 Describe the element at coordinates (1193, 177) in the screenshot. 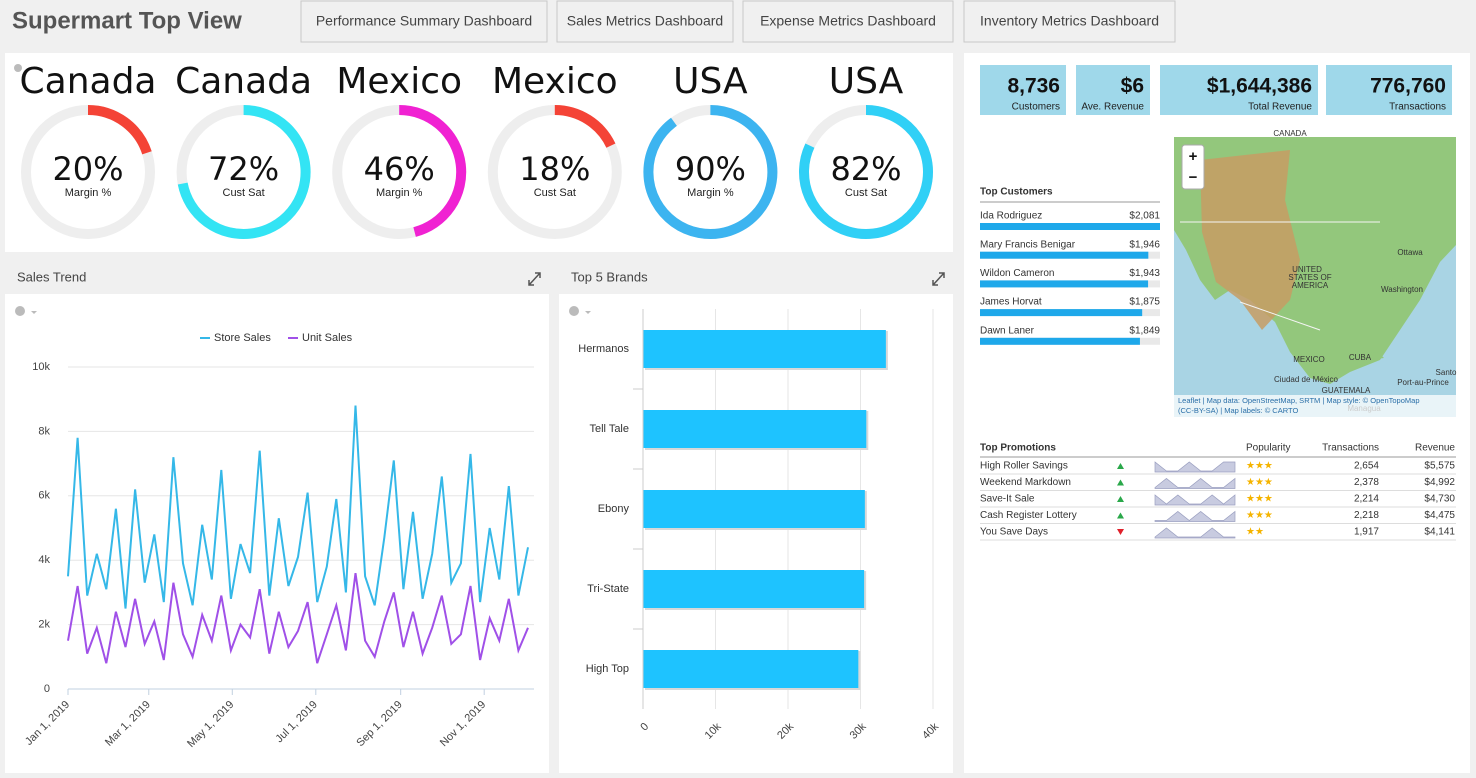

I see `zoom-button: −` at that location.